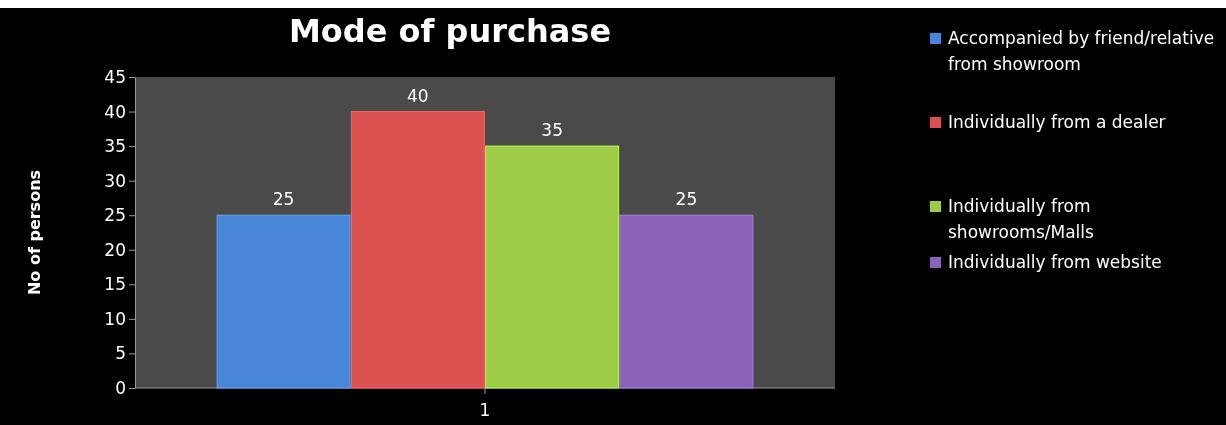 The height and width of the screenshot is (425, 1226). What do you see at coordinates (120, 387) in the screenshot?
I see `y-tick-label: 0` at bounding box center [120, 387].